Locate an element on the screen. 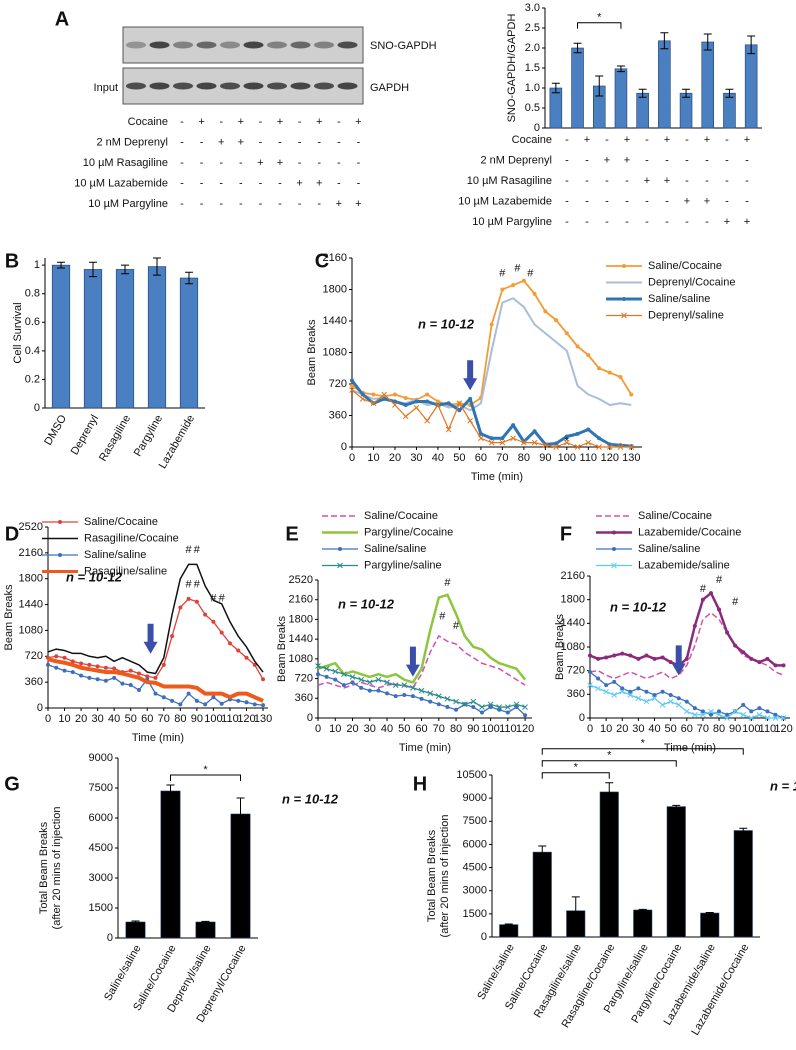 This screenshot has width=796, height=1050. x-tick-label: 40 is located at coordinates (654, 729).